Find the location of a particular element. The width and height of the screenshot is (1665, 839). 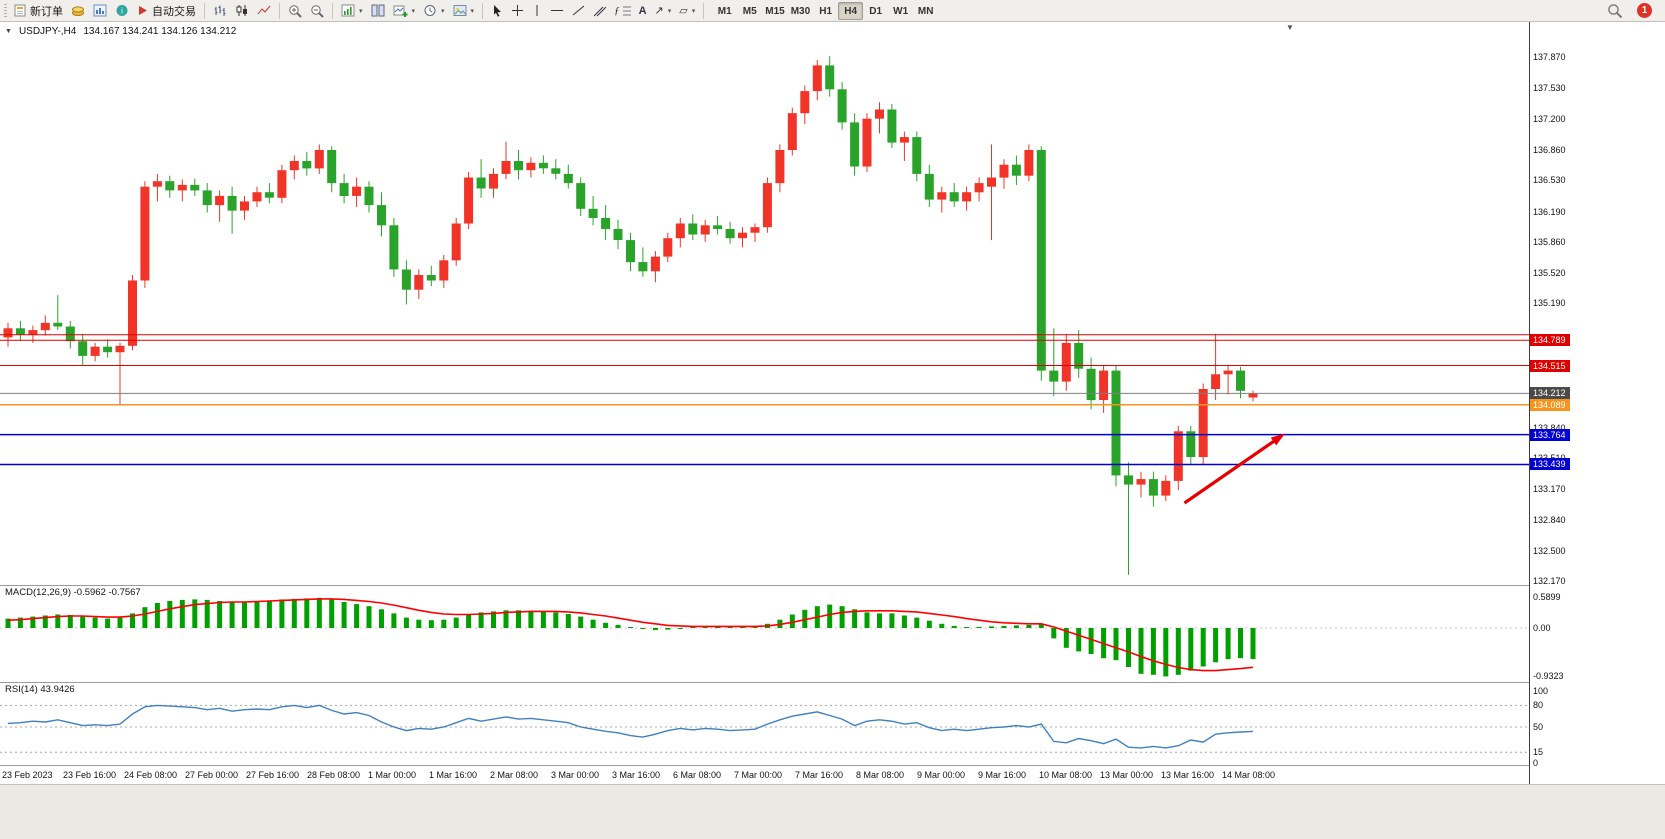

auto-trading-button: 自动交易 is located at coordinates (166, 11).